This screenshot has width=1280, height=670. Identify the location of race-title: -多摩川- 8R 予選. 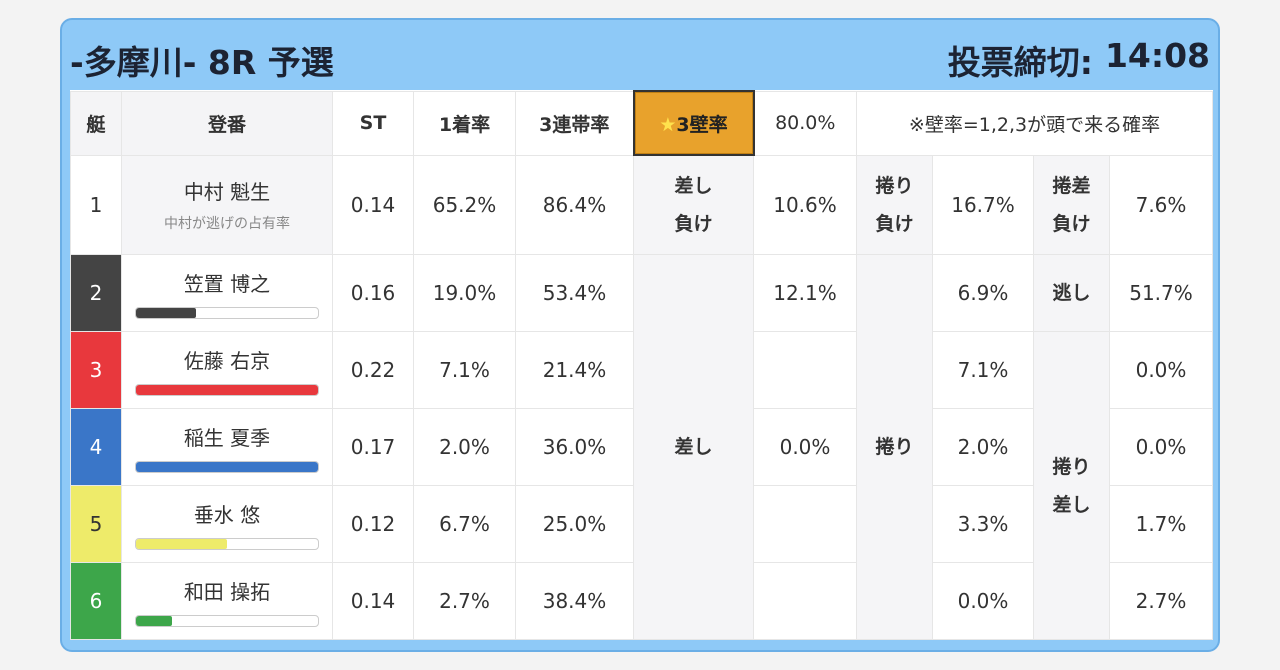
(202, 62).